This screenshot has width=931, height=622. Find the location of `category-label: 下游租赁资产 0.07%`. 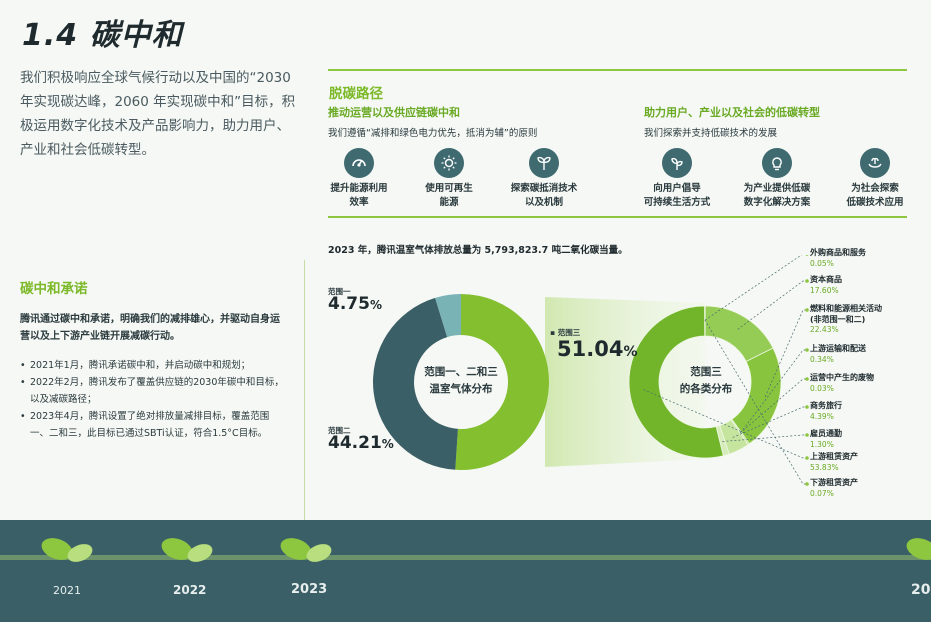

category-label: 下游租赁资产 0.07% is located at coordinates (834, 488).